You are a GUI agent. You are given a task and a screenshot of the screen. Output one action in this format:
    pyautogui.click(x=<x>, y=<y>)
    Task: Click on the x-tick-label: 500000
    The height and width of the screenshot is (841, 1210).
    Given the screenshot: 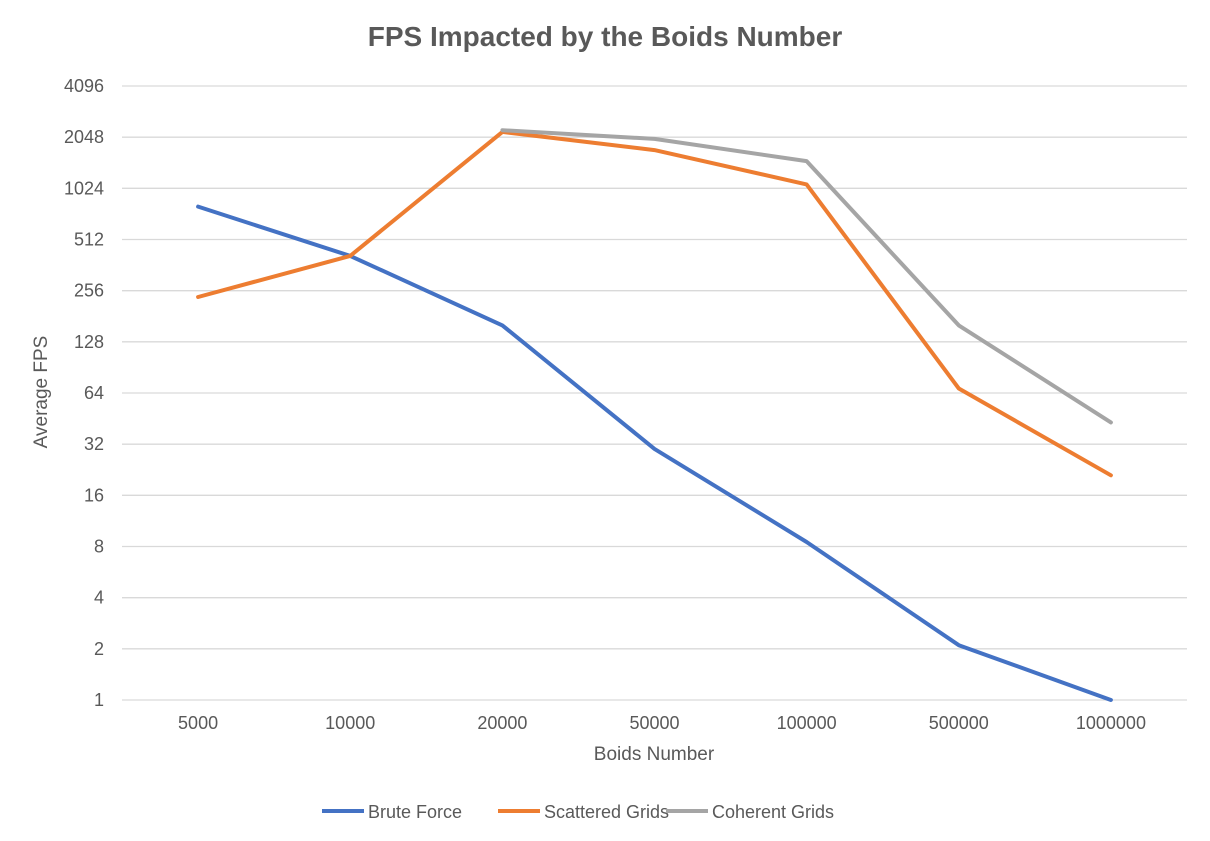 What is the action you would take?
    pyautogui.click(x=959, y=723)
    